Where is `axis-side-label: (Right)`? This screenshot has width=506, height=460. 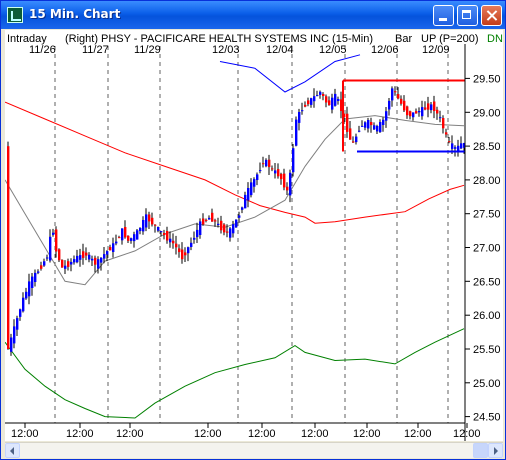
axis-side-label: (Right) is located at coordinates (81, 39).